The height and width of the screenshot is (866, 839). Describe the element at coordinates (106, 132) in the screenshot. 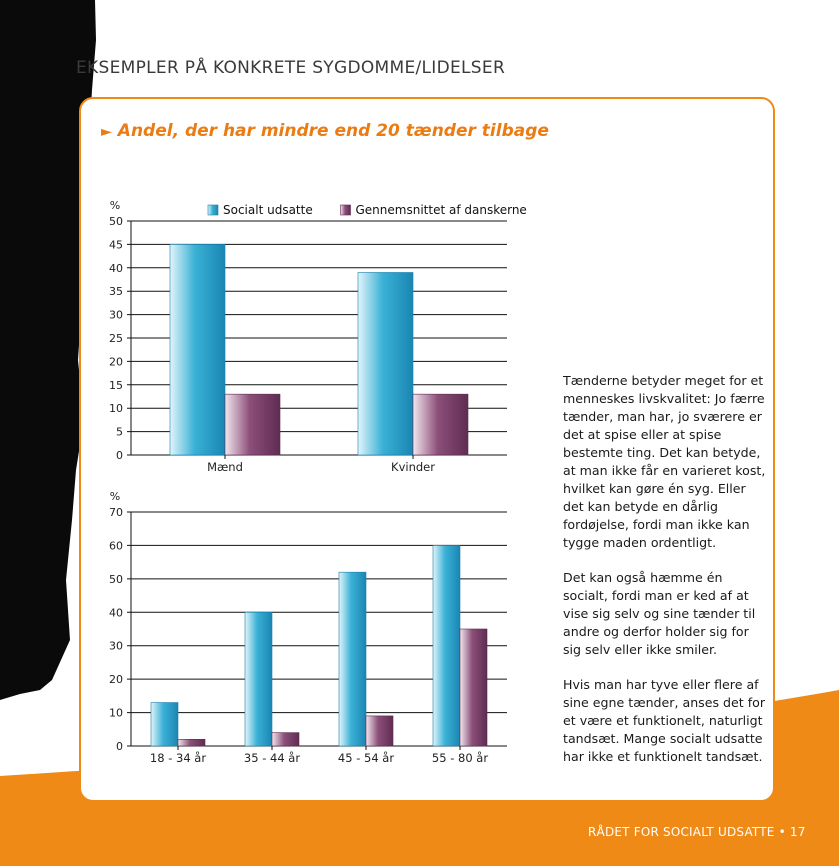

I see `triangle-right-icon: ►` at that location.